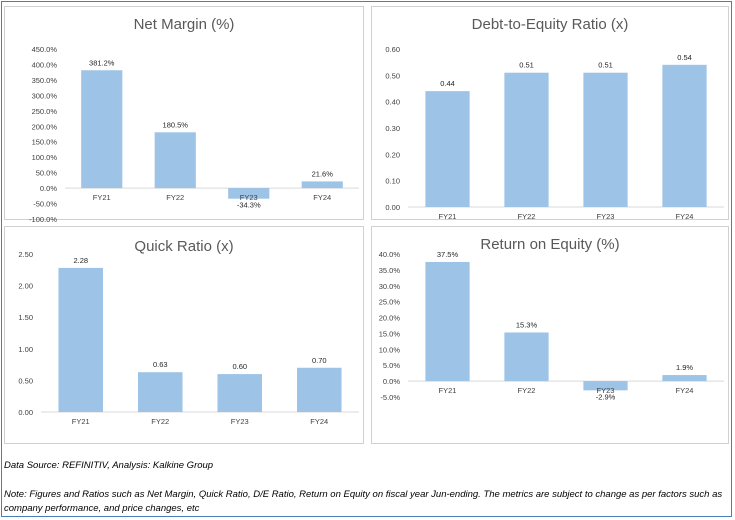 The height and width of the screenshot is (520, 735). Describe the element at coordinates (45, 142) in the screenshot. I see `y-tick-label: 150.0%` at that location.